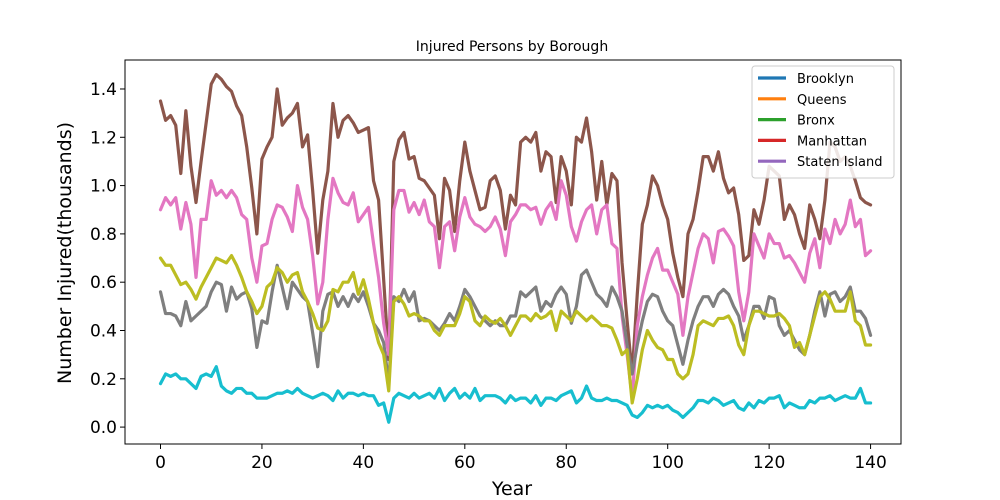  I want to click on y-tick-label: 1.4, so click(103, 90).